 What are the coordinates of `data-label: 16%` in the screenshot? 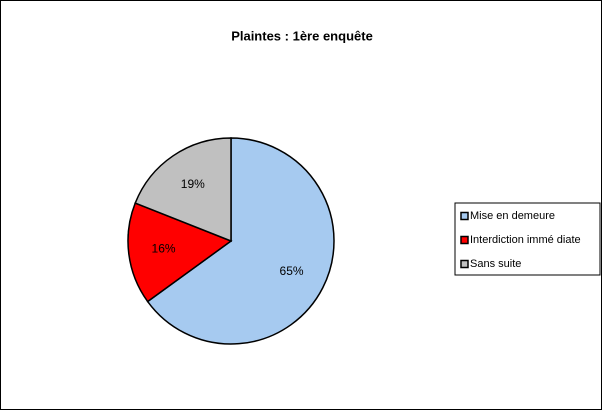 It's located at (164, 249).